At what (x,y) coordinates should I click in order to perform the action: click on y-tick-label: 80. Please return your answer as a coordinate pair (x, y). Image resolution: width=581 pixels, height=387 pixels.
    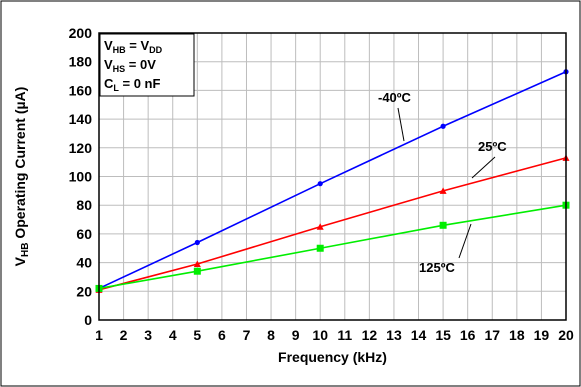
    Looking at the image, I should click on (84, 205).